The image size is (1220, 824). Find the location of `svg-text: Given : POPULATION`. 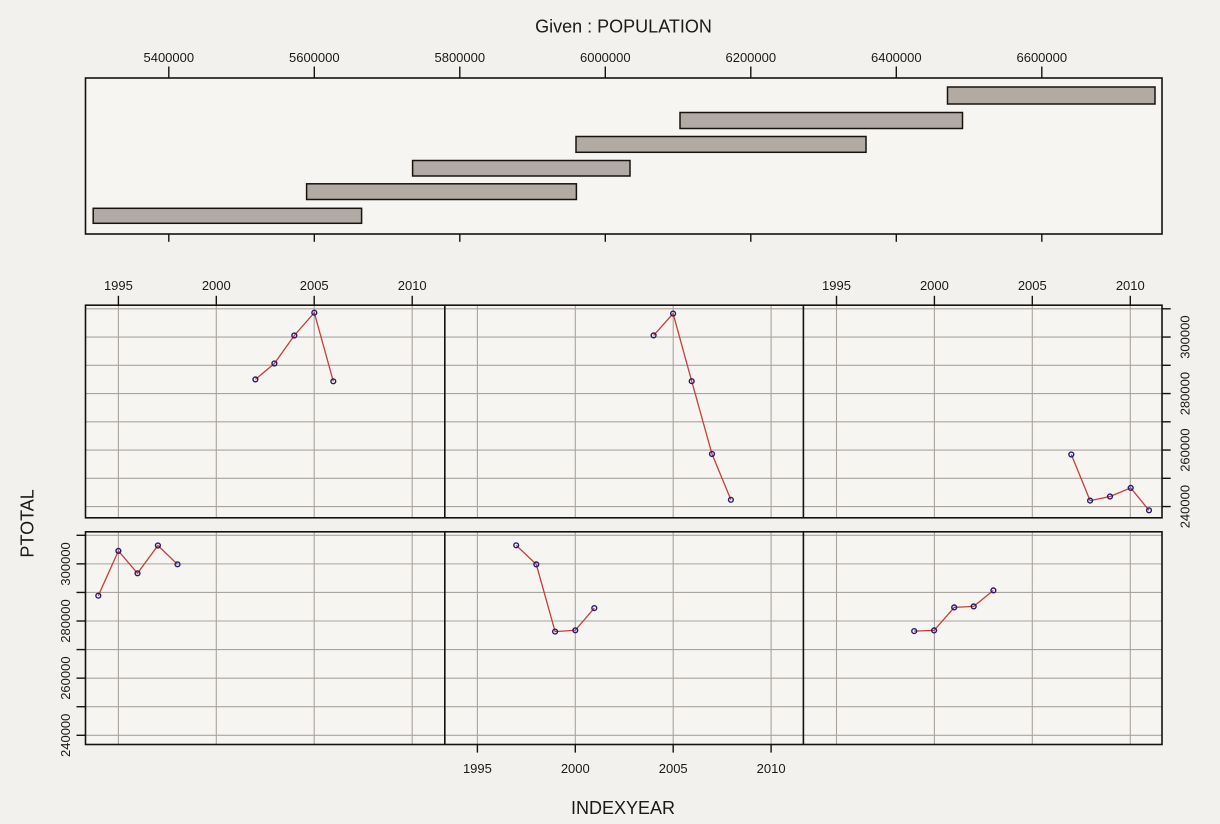

svg-text: Given : POPULATION is located at coordinates (623, 27).